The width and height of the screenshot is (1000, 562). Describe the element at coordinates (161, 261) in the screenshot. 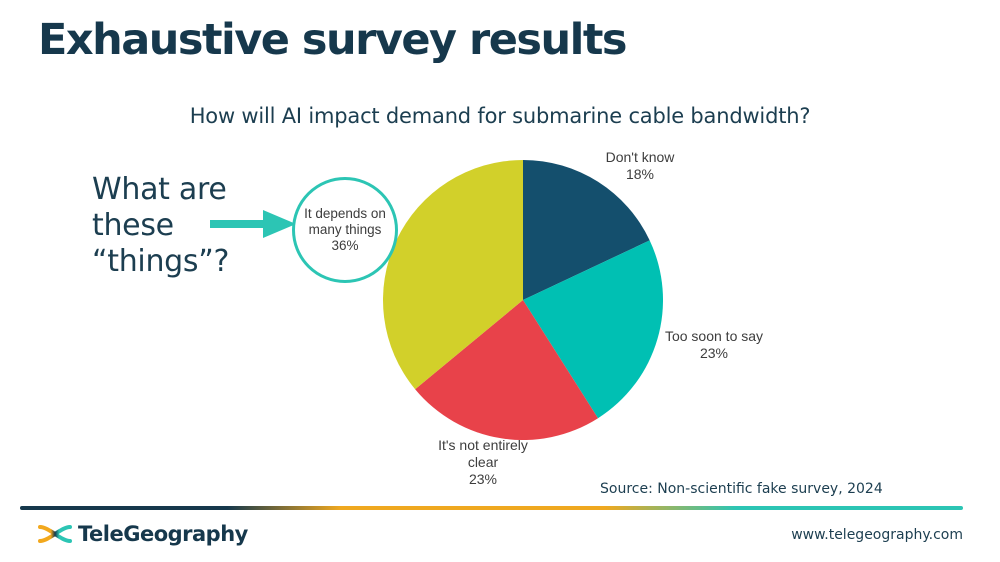

I see `annotation-line: “things”?` at that location.